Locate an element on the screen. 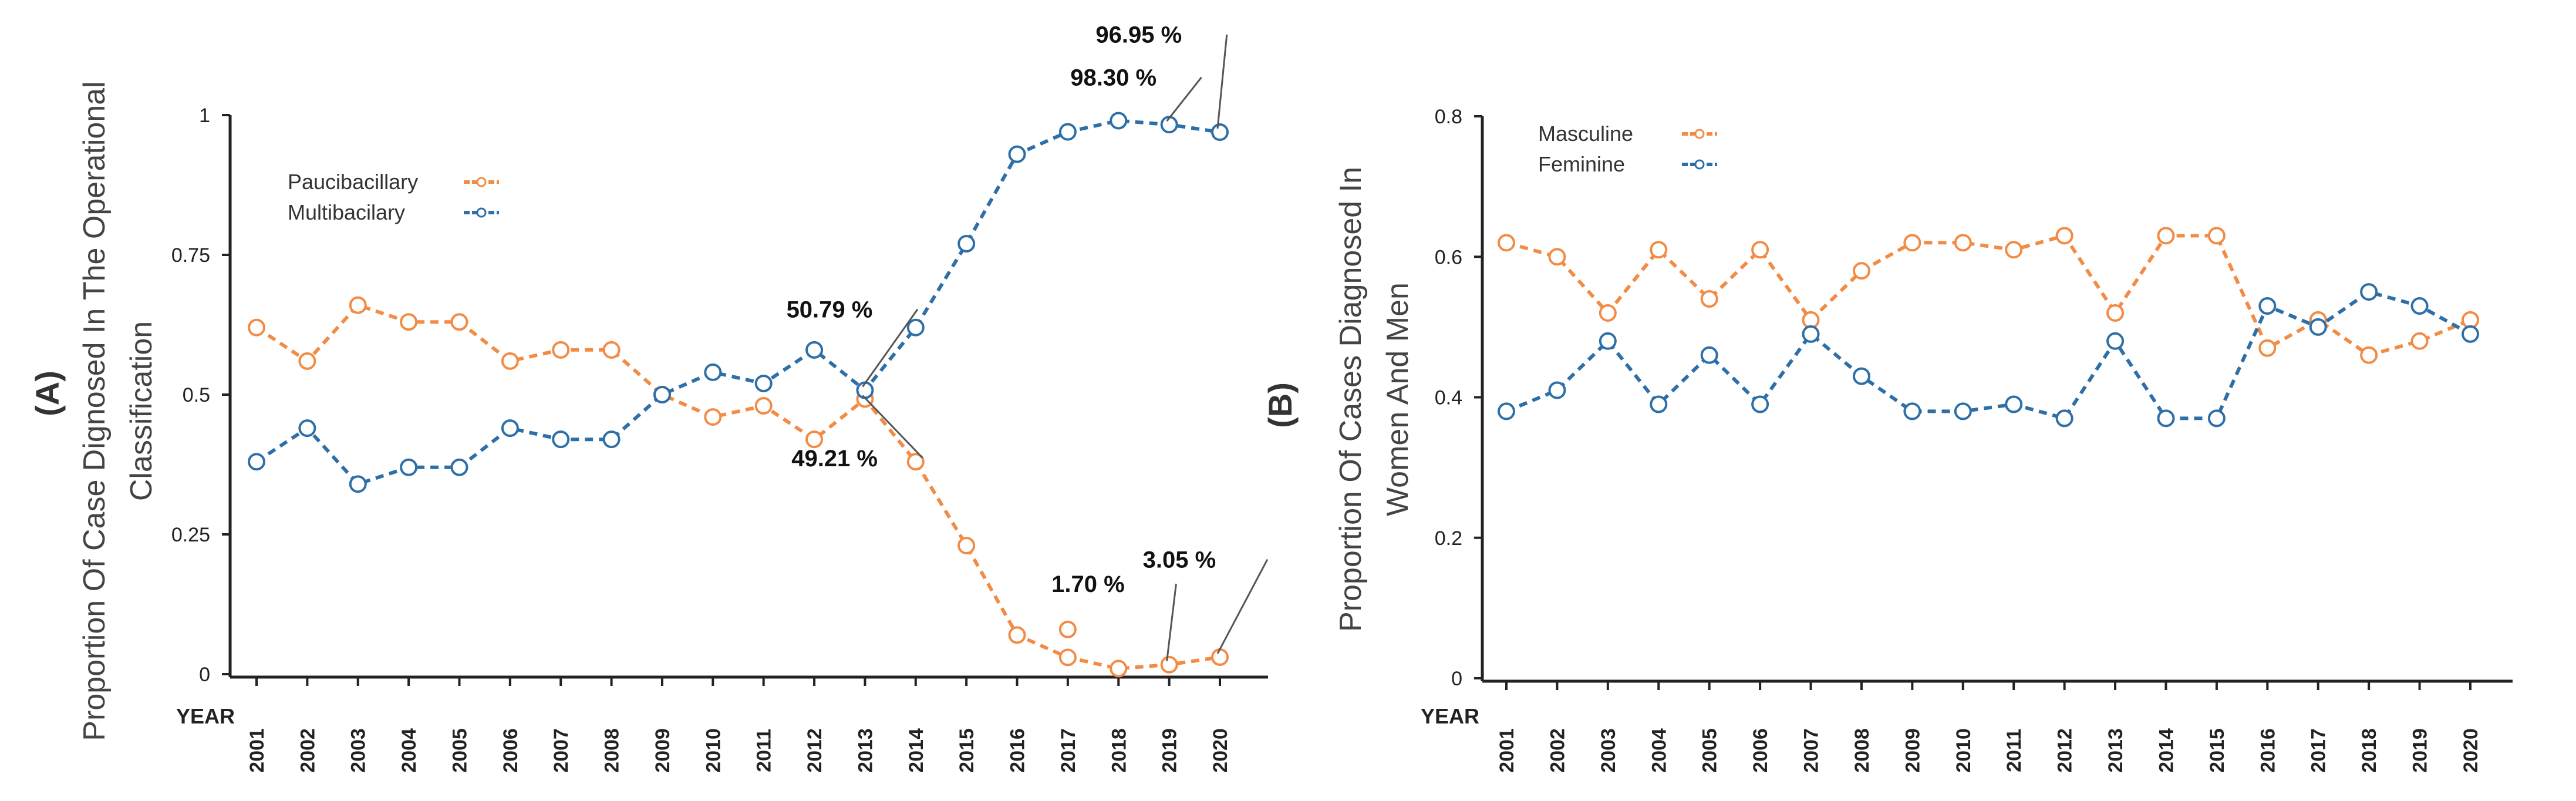  x-tick-label: 2004 is located at coordinates (1659, 750).